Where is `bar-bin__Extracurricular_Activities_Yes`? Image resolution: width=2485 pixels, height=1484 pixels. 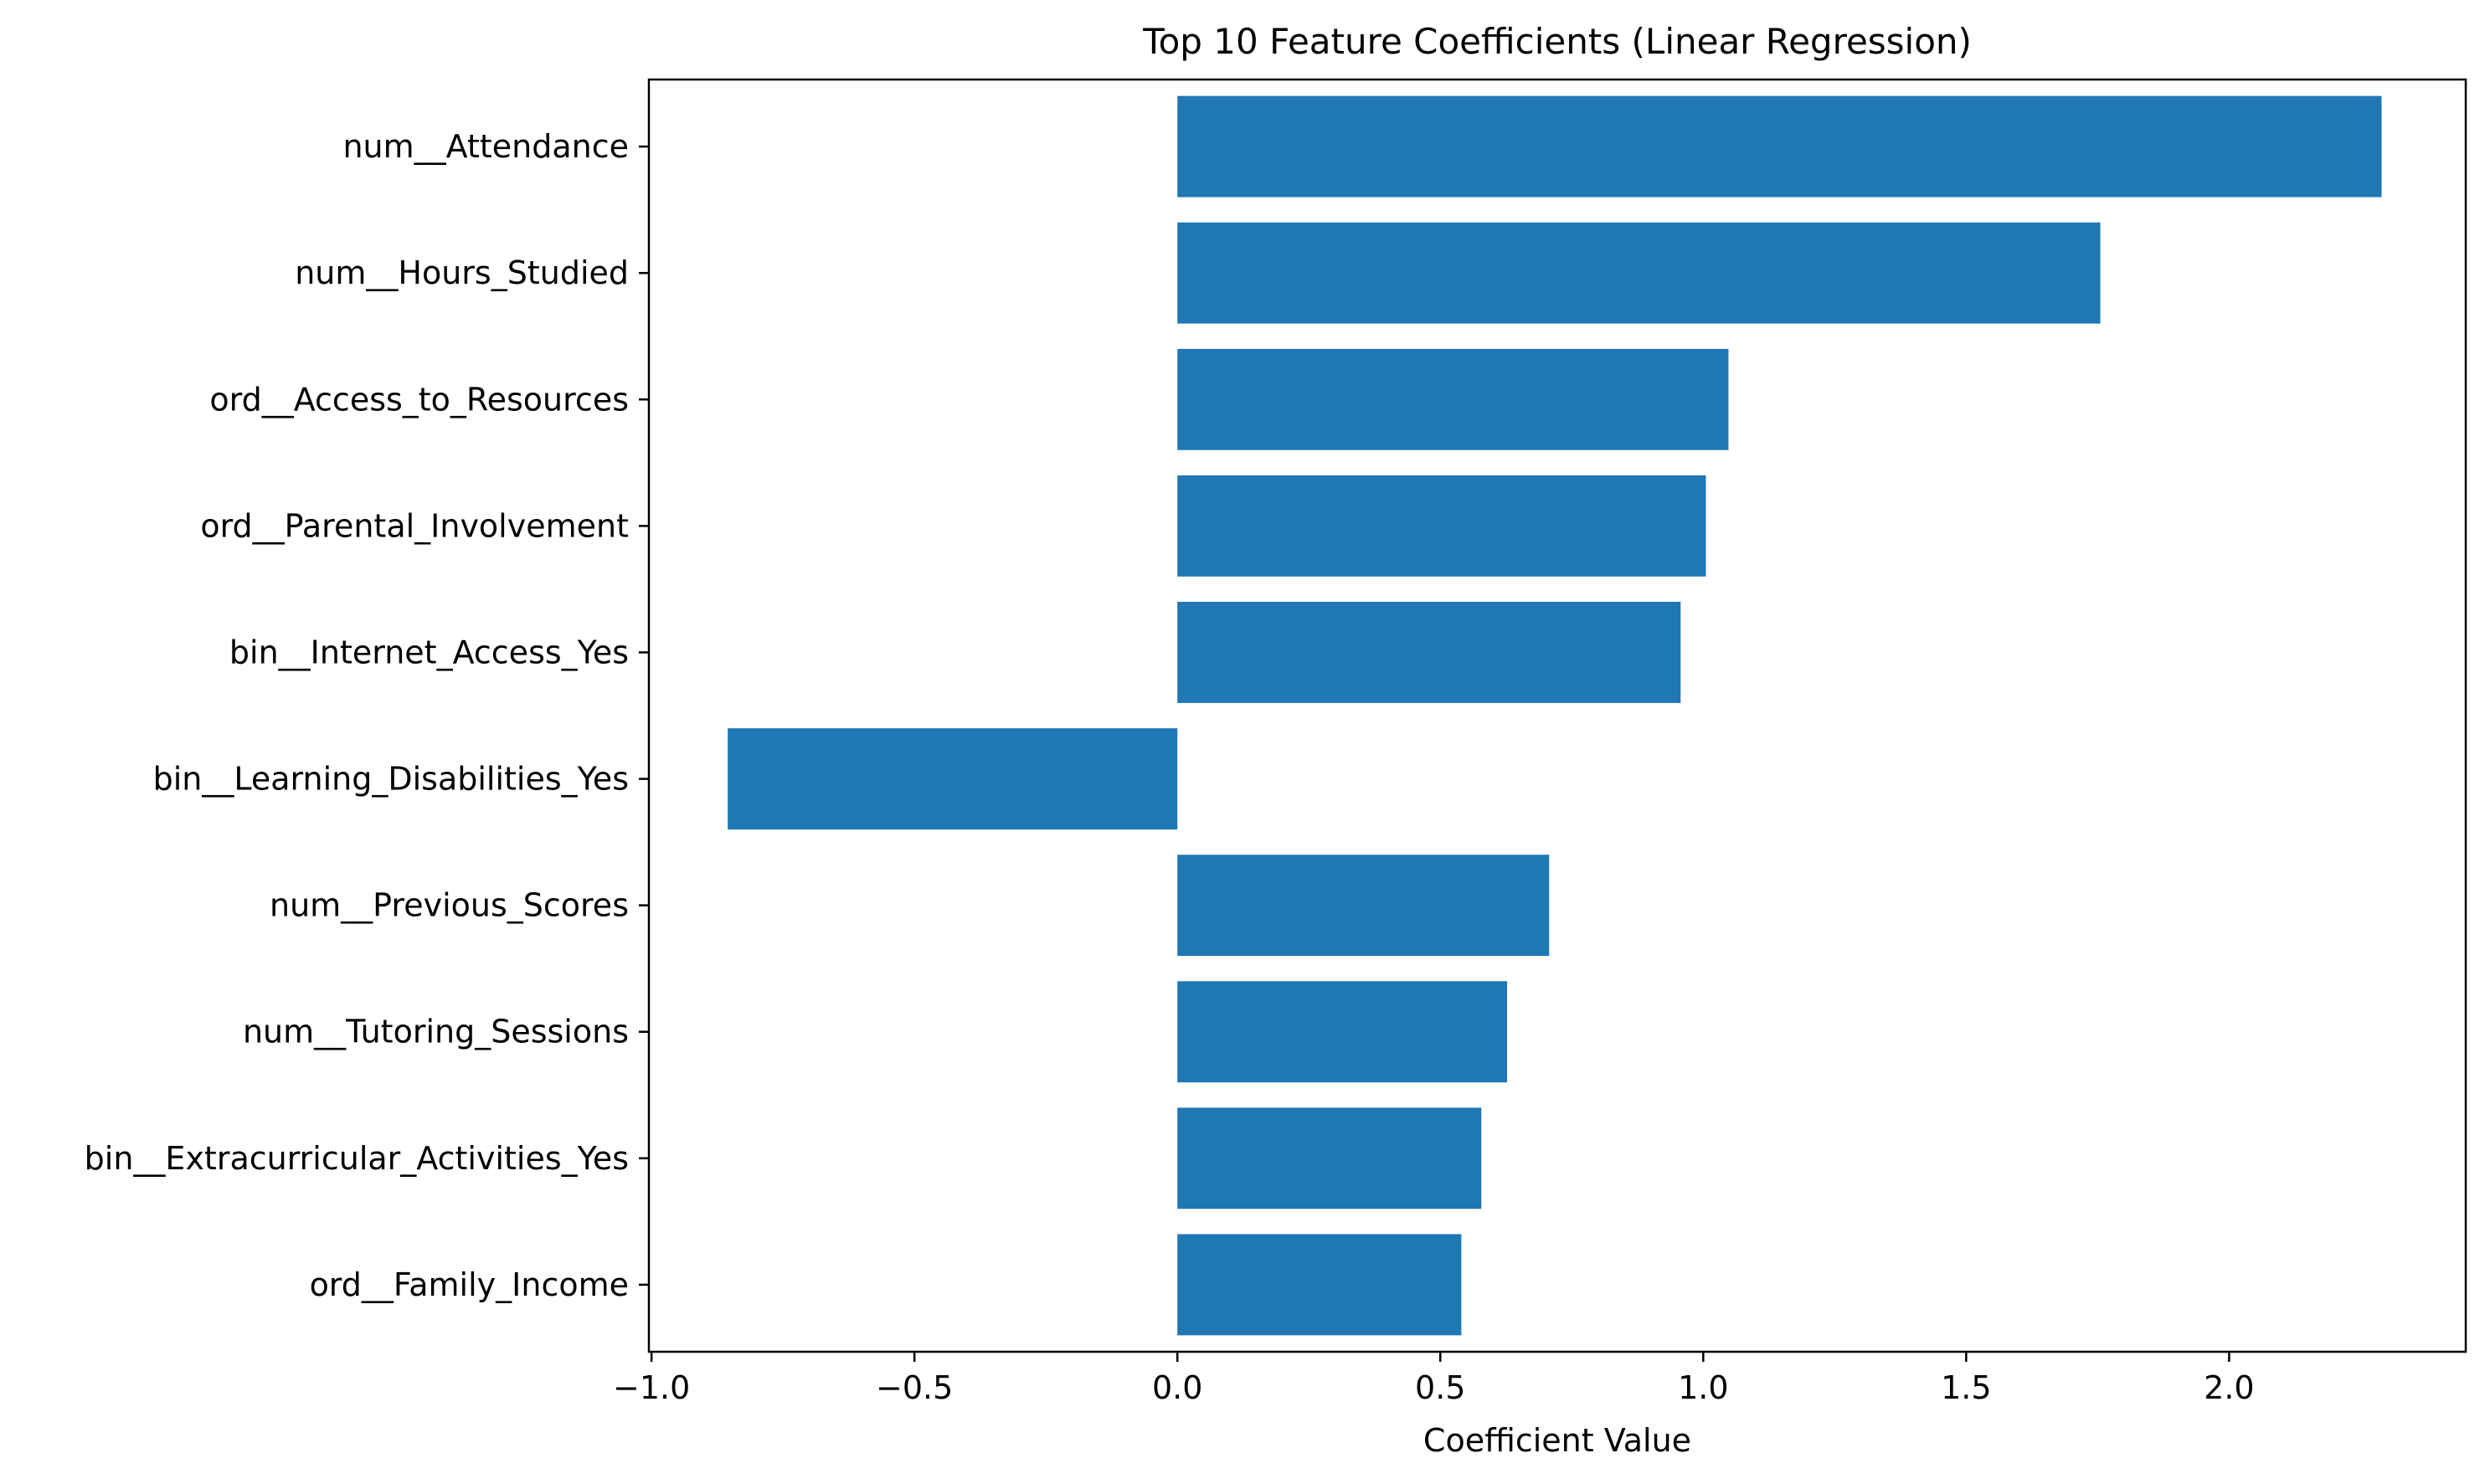 bar-bin__Extracurricular_Activities_Yes is located at coordinates (1329, 1158).